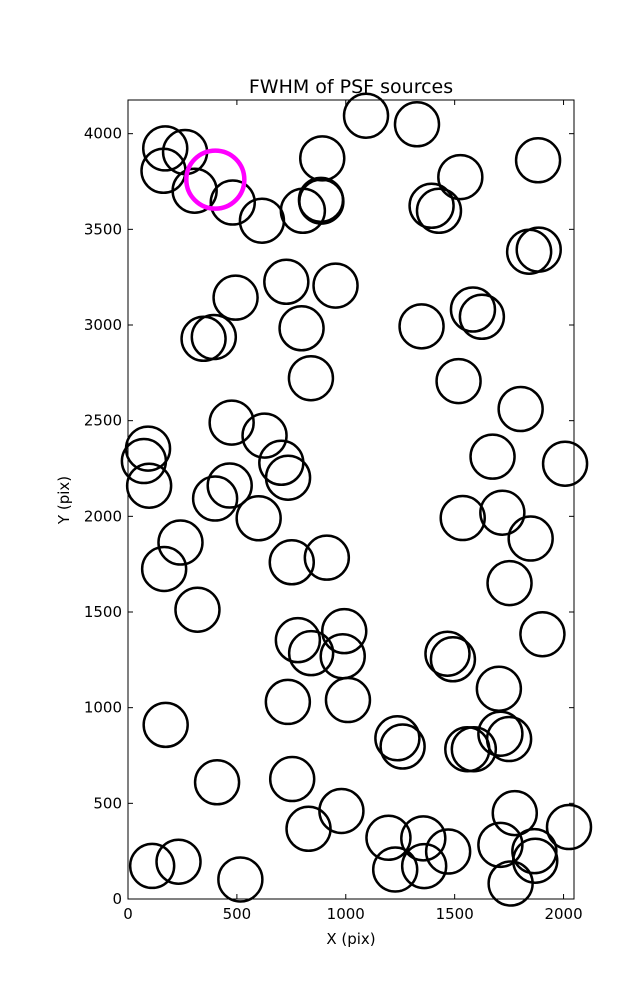 The width and height of the screenshot is (637, 1000). Describe the element at coordinates (103, 421) in the screenshot. I see `y-tick-label: 2500` at that location.